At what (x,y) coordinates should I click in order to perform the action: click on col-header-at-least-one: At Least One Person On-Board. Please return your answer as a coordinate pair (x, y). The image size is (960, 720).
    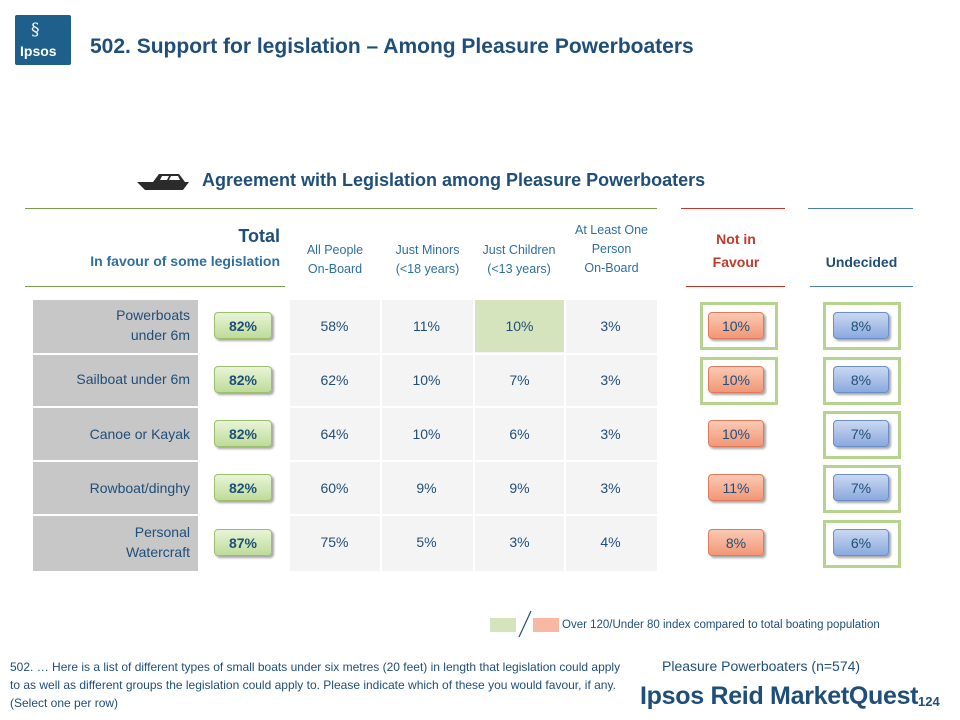
    Looking at the image, I should click on (611, 249).